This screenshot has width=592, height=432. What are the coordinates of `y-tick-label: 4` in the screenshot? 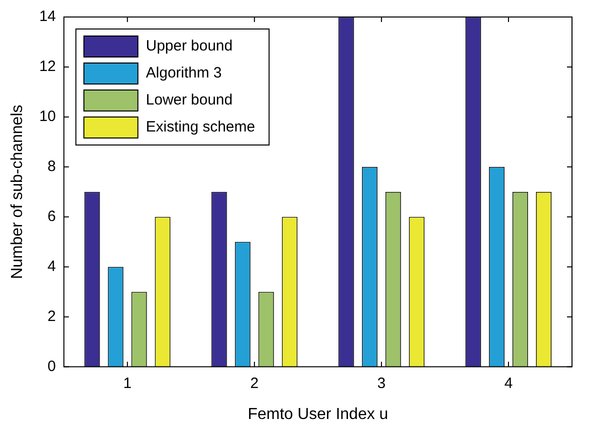 It's located at (52, 266).